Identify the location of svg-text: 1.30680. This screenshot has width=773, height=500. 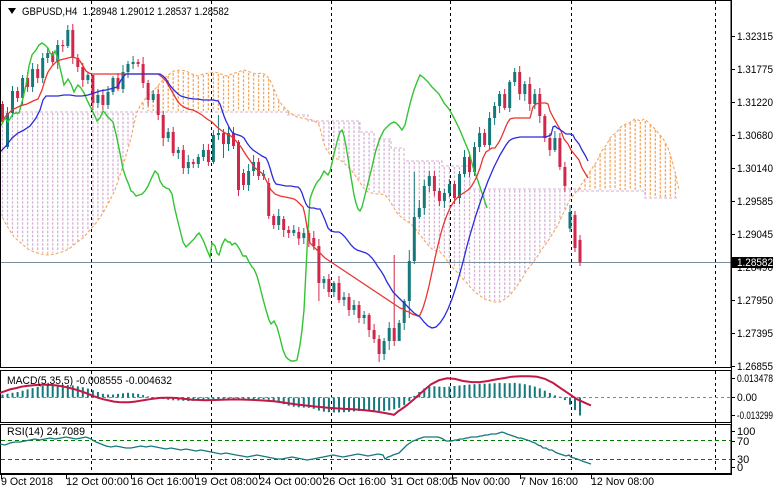
(755, 136).